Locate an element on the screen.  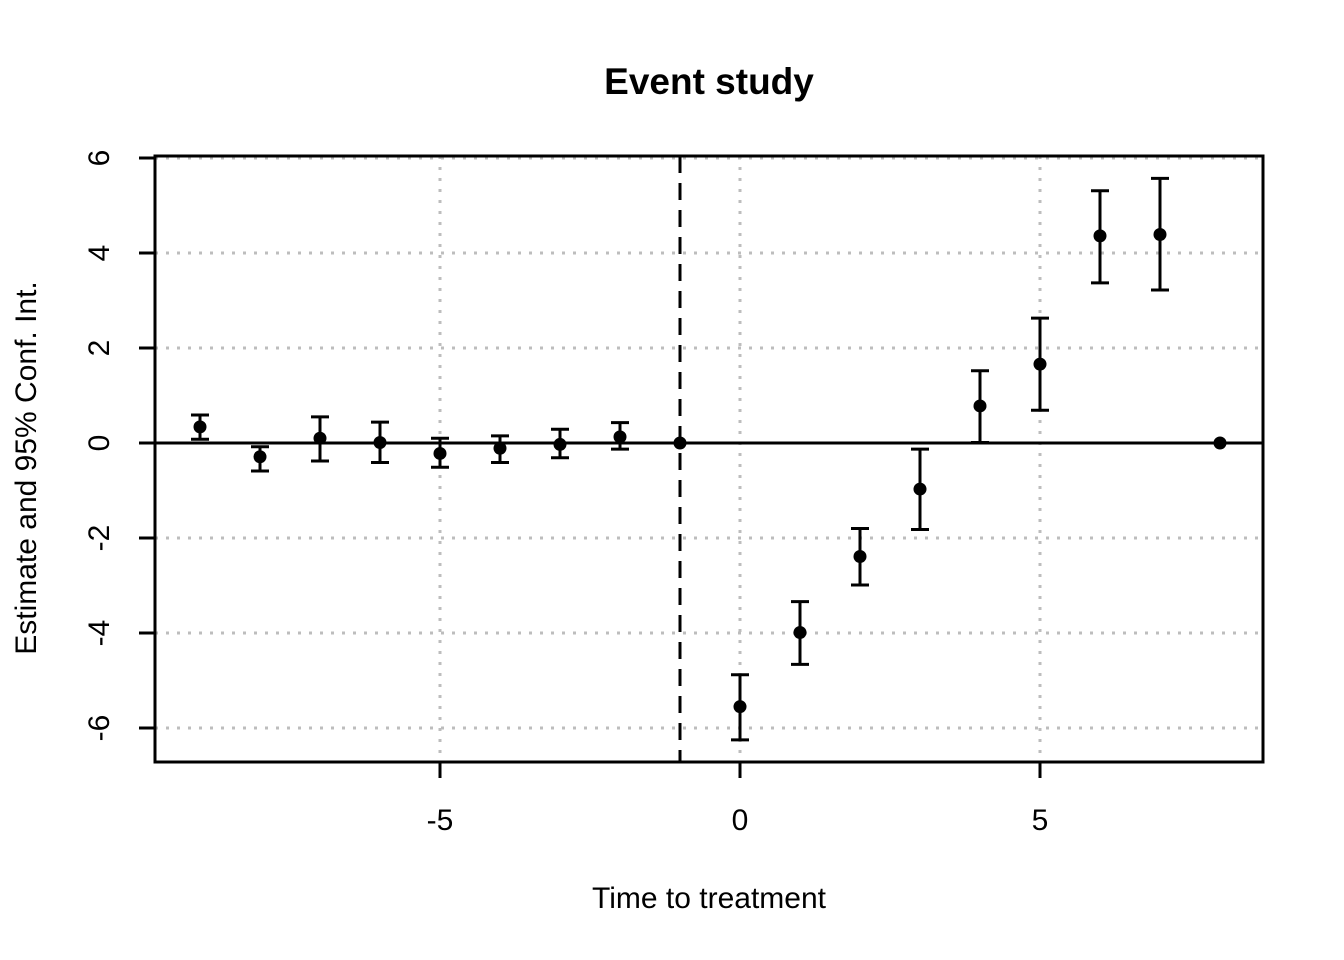
chart-title: Event study is located at coordinates (709, 81).